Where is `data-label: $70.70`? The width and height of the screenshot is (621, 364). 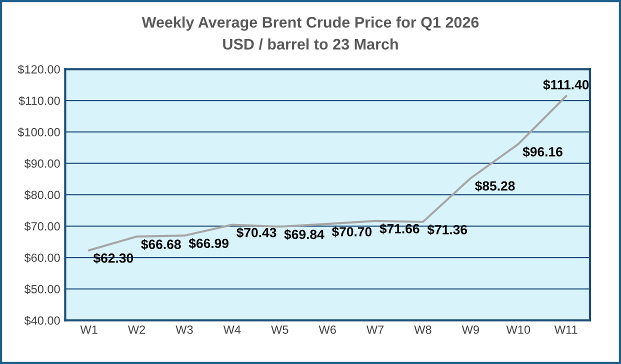 data-label: $70.70 is located at coordinates (352, 232).